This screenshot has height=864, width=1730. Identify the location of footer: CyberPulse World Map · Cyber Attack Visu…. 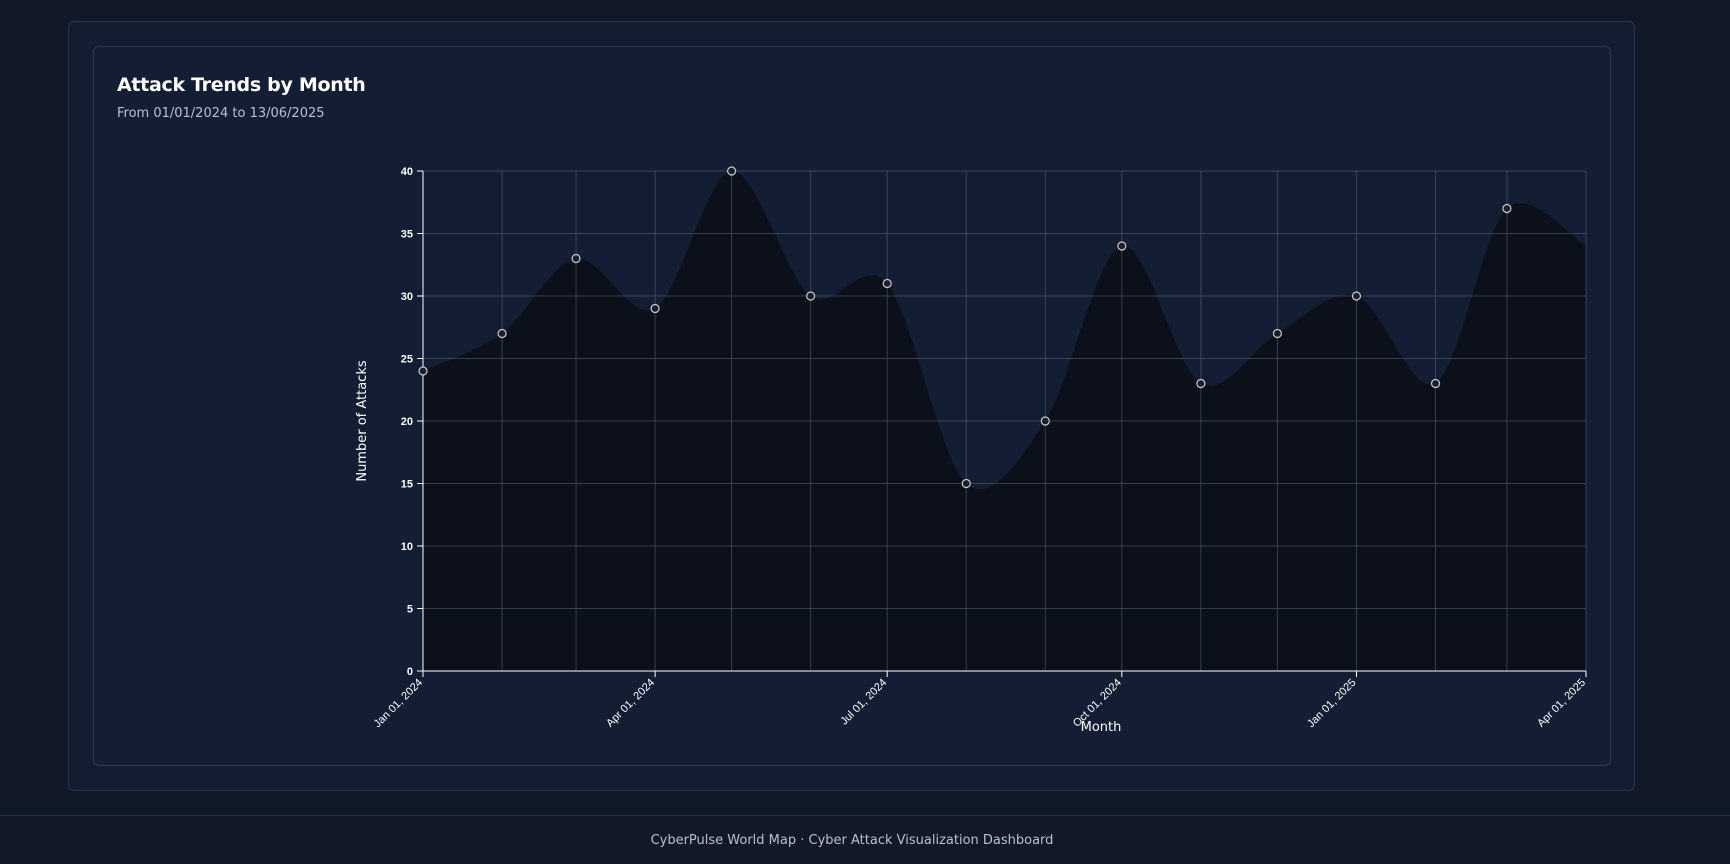
(865, 839).